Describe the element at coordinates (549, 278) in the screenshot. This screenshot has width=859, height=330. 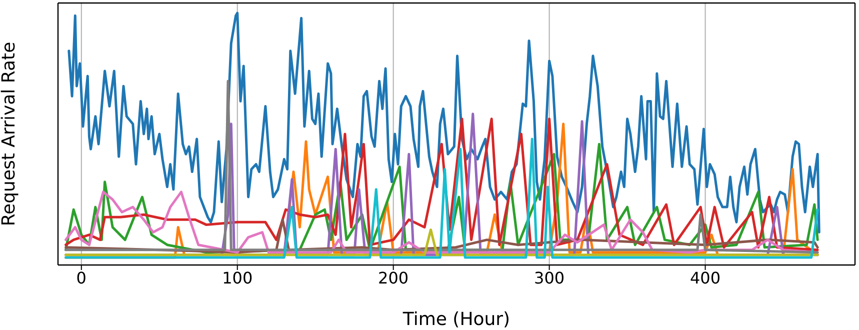
I see `x-tick-label: 300` at that location.